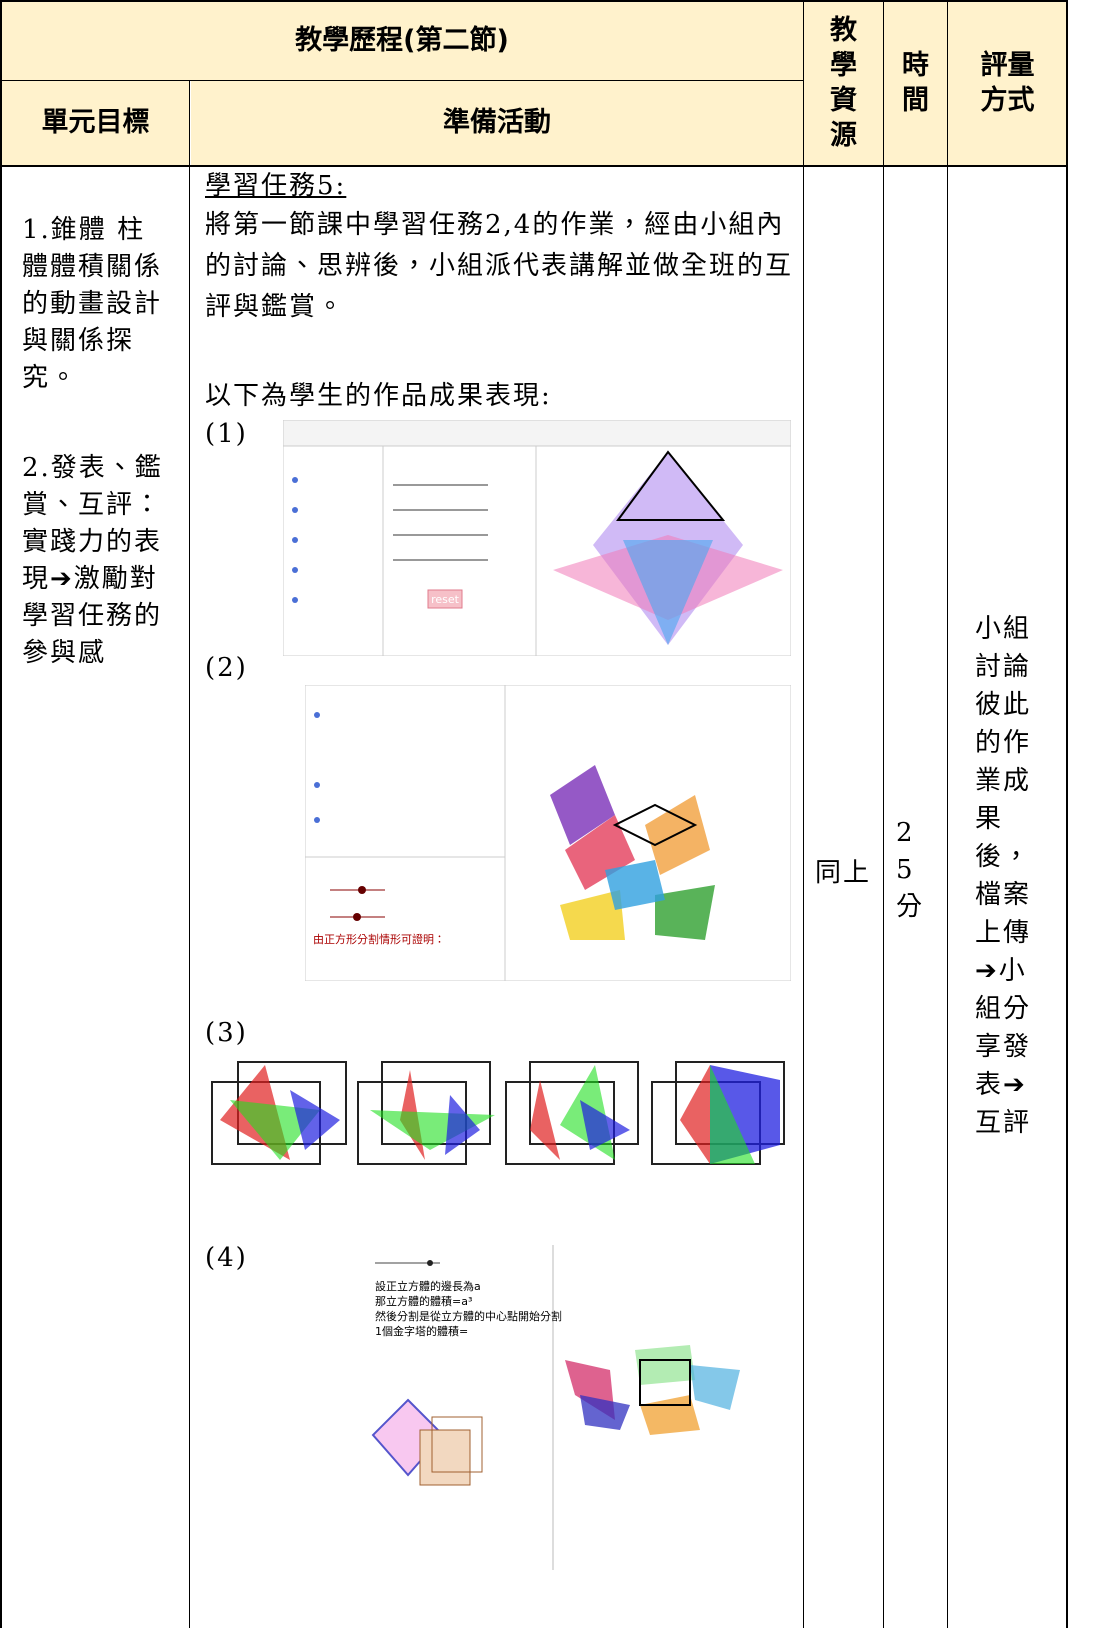  I want to click on resource-heading-cell: 教學資源, so click(843, 83).